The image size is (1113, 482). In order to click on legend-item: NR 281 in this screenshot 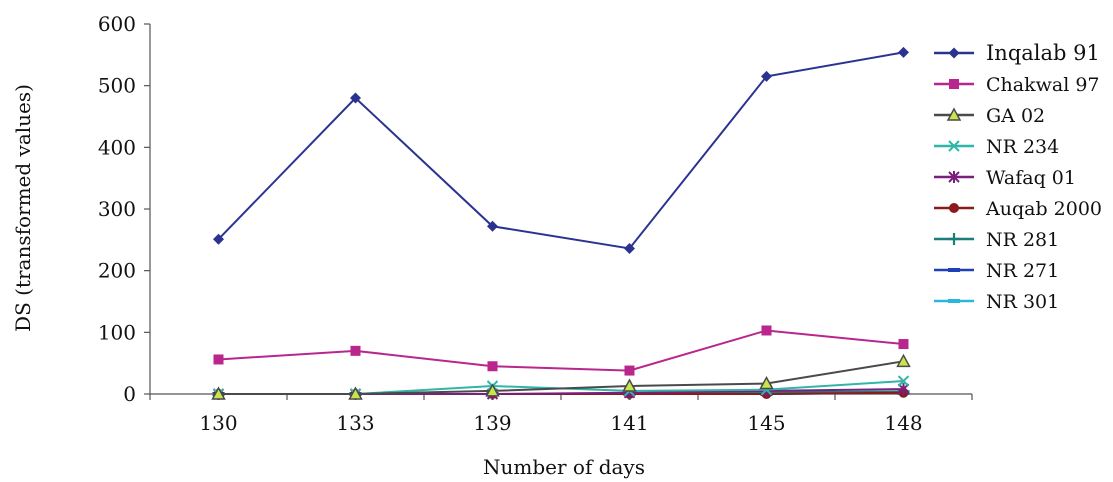, I will do `click(996, 240)`.